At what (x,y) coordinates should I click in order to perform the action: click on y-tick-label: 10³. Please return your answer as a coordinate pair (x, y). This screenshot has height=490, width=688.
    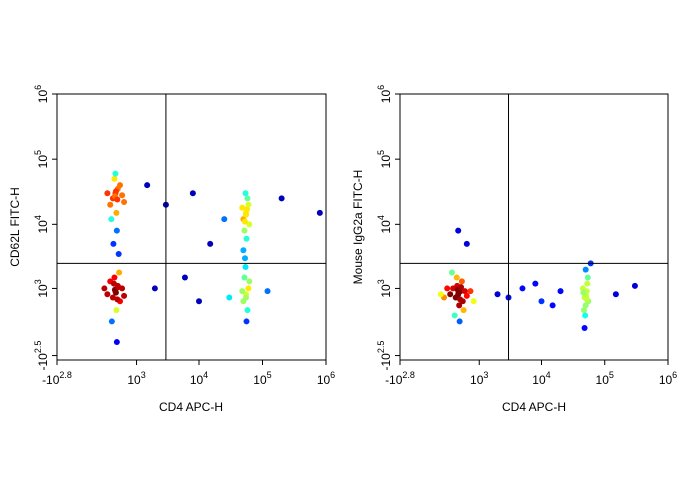
    Looking at the image, I should click on (384, 288).